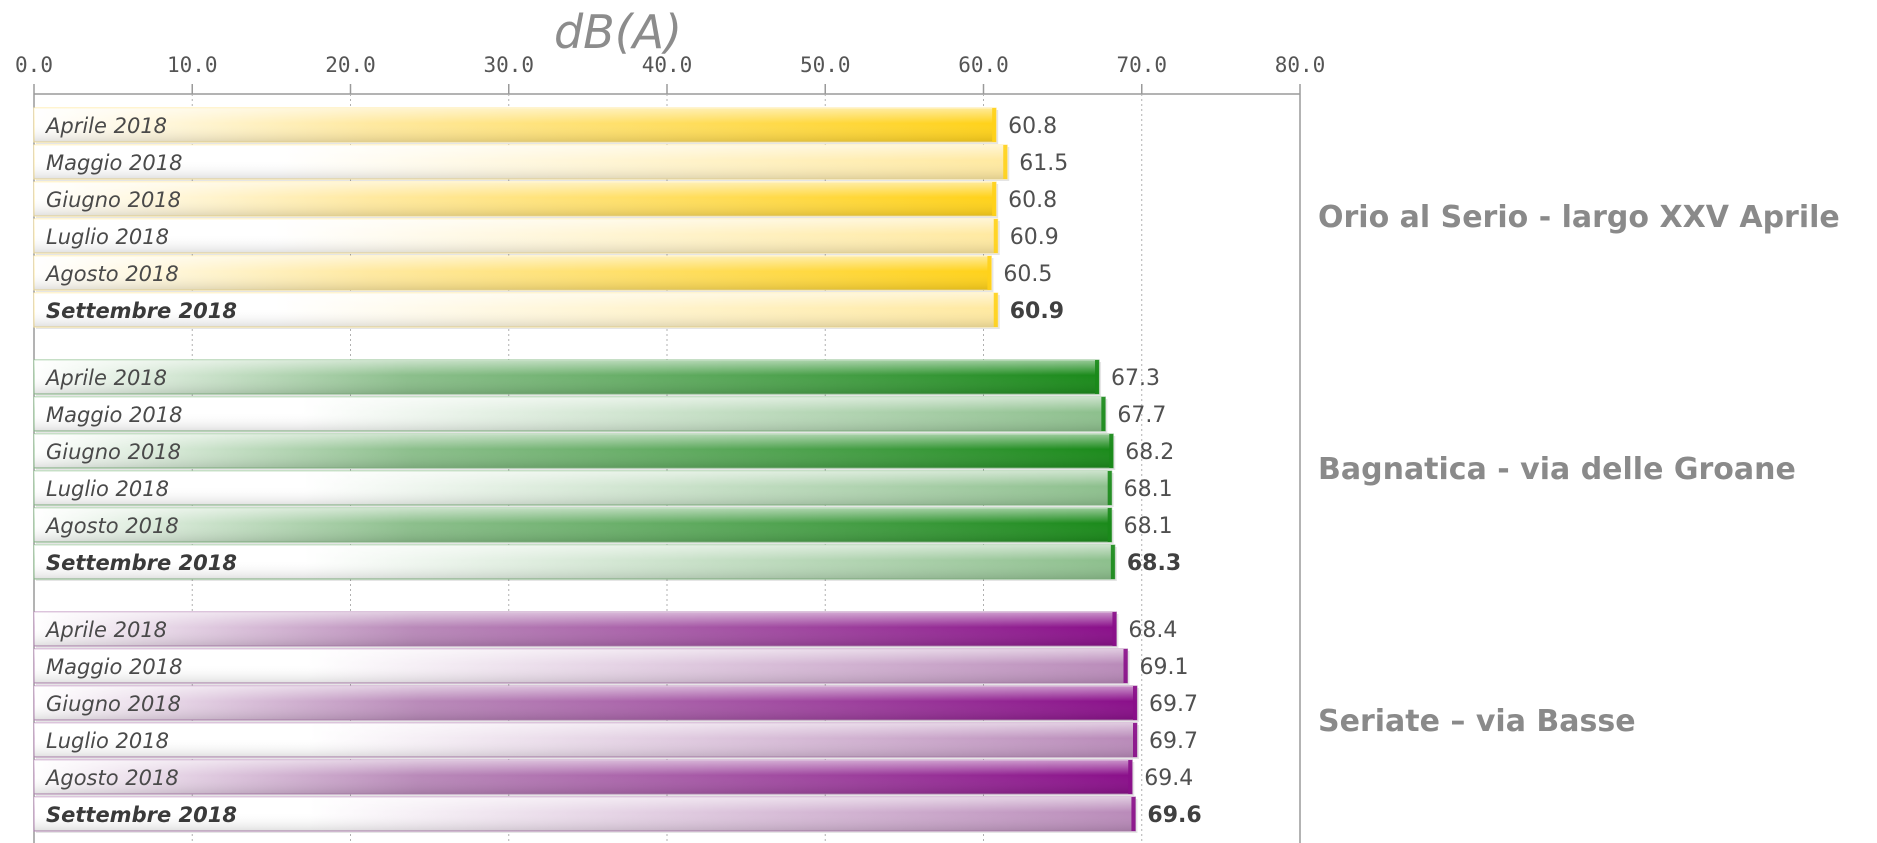 The width and height of the screenshot is (1877, 843). What do you see at coordinates (192, 65) in the screenshot?
I see `x-tick-label: 10.0` at bounding box center [192, 65].